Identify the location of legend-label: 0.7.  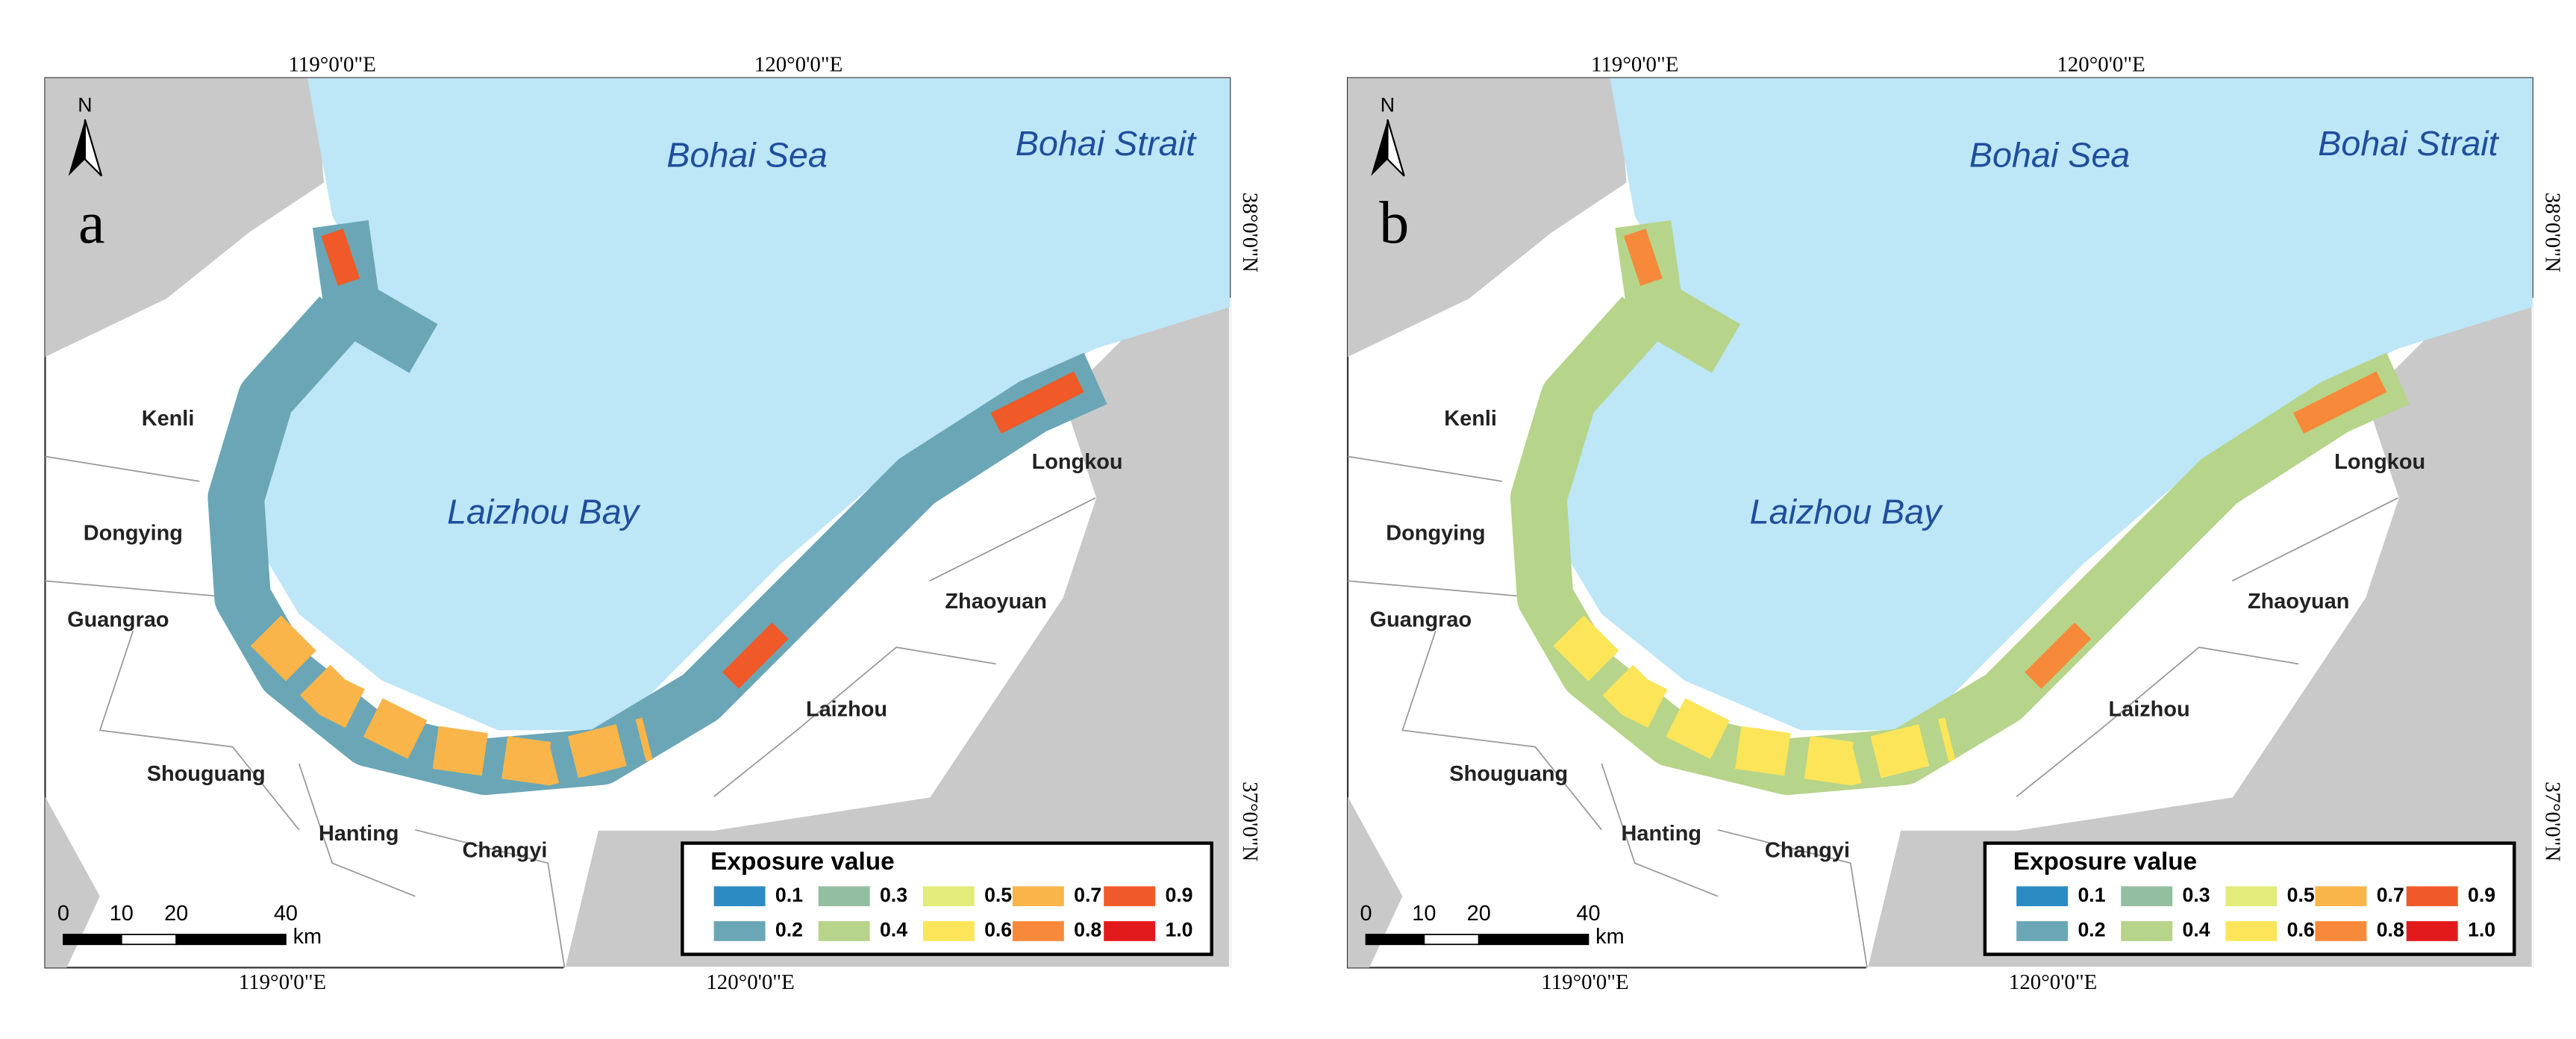
(1087, 895).